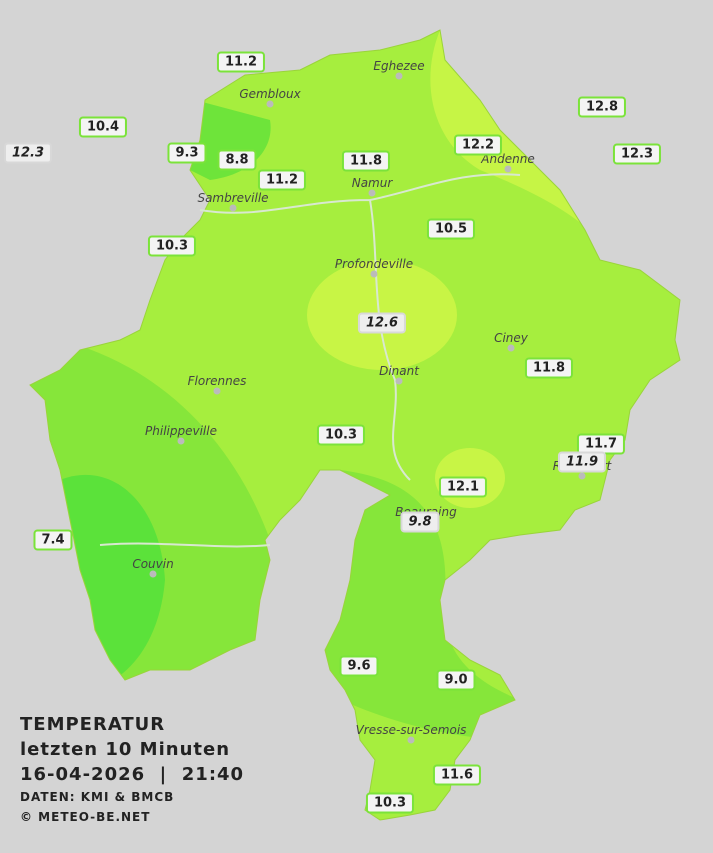 This screenshot has height=853, width=713. I want to click on legend-source: DATEN: KMI & BMCB, so click(97, 797).